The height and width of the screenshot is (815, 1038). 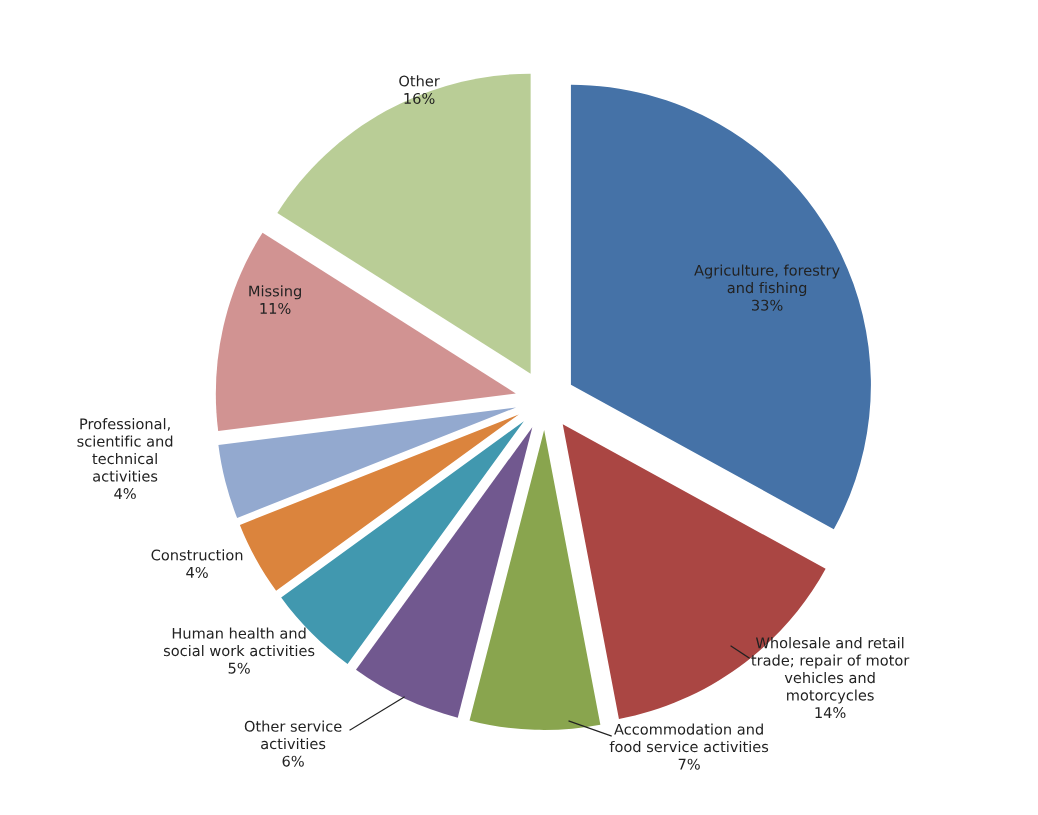 What do you see at coordinates (767, 280) in the screenshot?
I see `slice-label: Agriculture, forestry and fishing` at bounding box center [767, 280].